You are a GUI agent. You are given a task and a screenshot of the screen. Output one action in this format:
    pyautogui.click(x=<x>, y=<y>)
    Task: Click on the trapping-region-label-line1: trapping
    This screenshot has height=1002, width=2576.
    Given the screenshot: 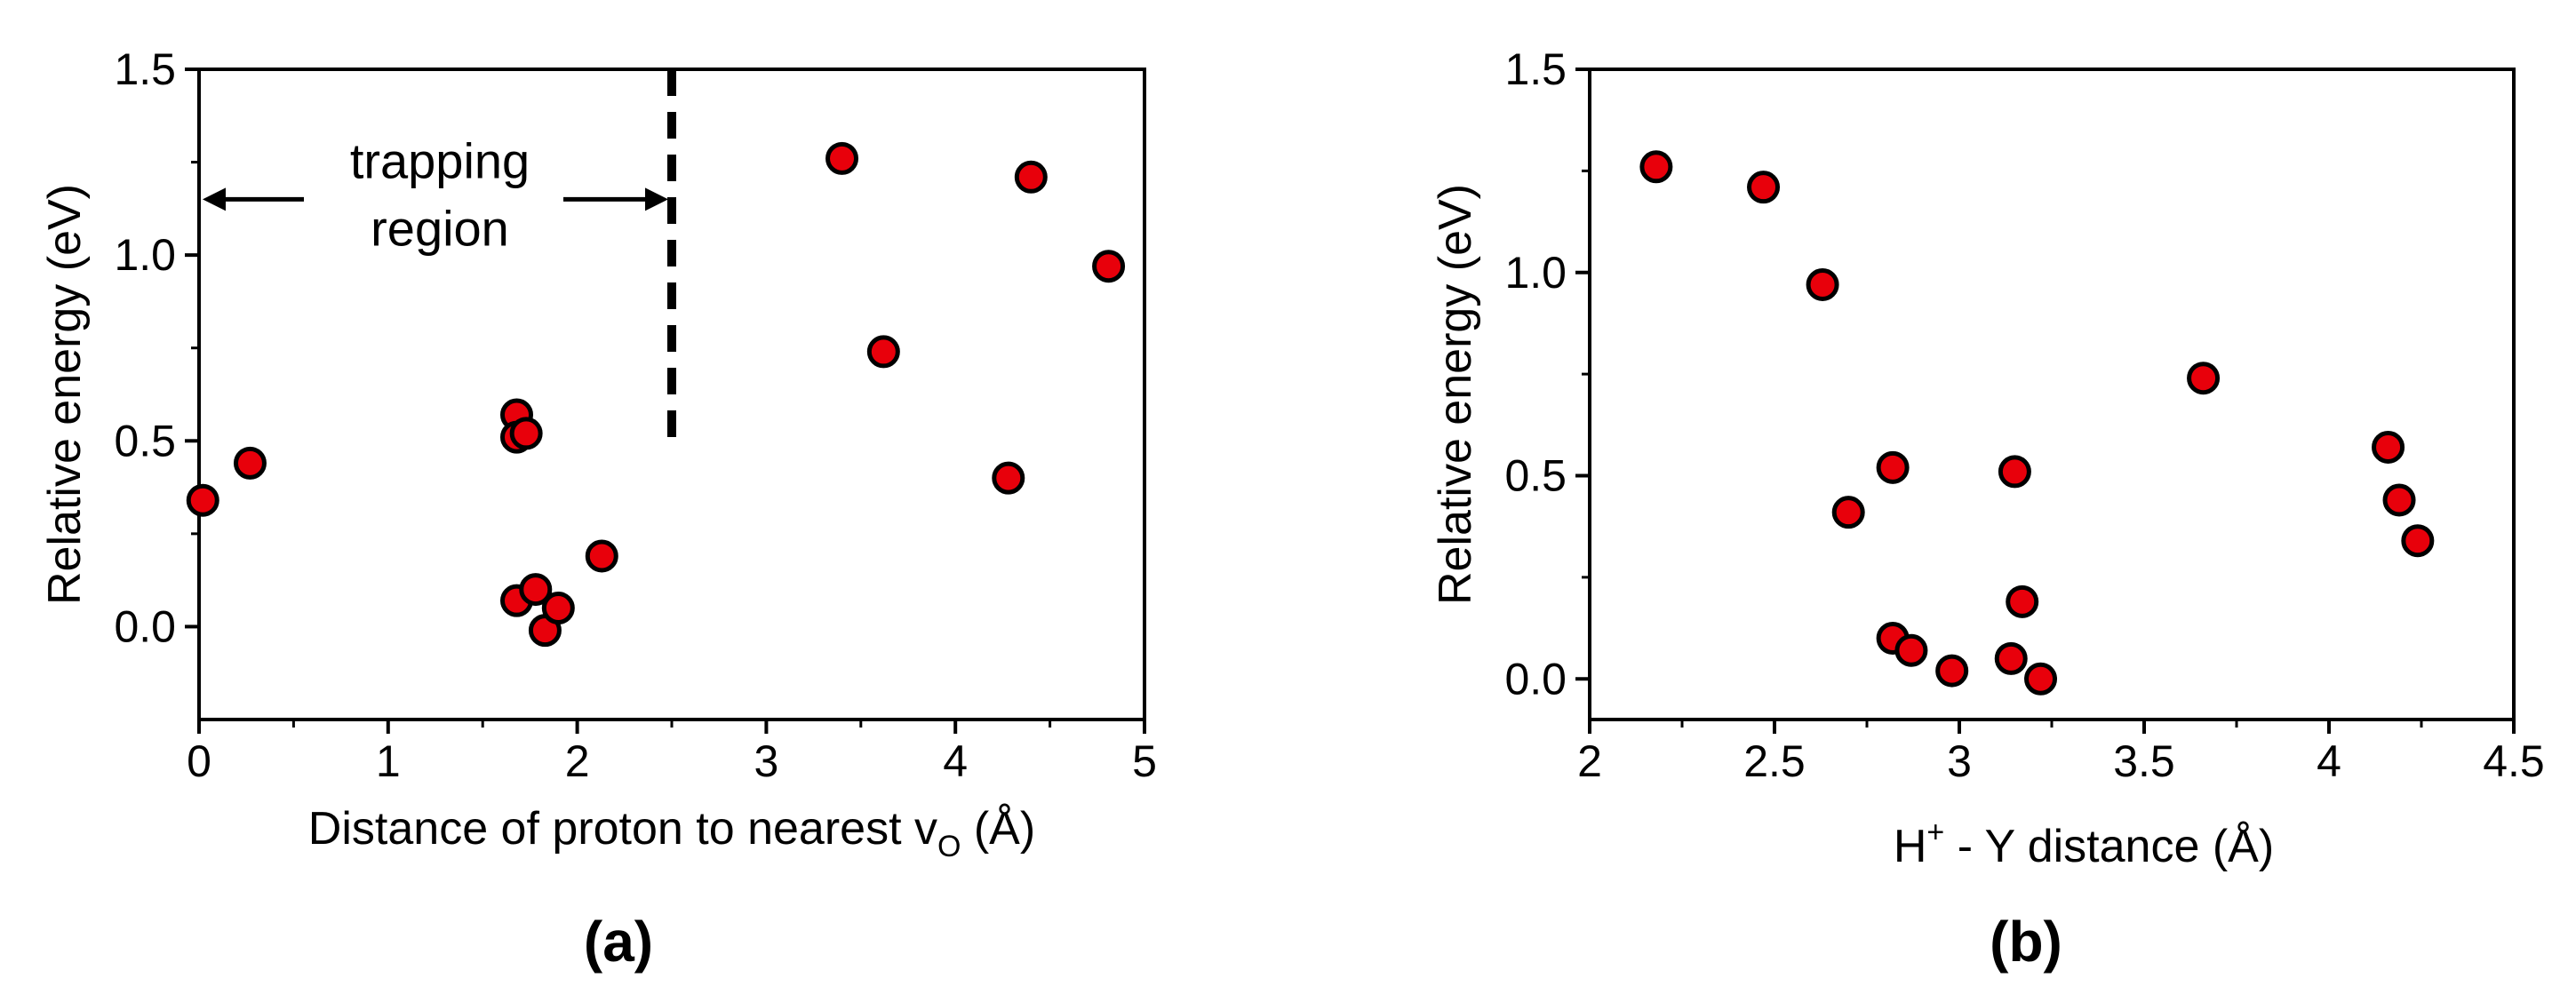 What is the action you would take?
    pyautogui.click(x=440, y=160)
    